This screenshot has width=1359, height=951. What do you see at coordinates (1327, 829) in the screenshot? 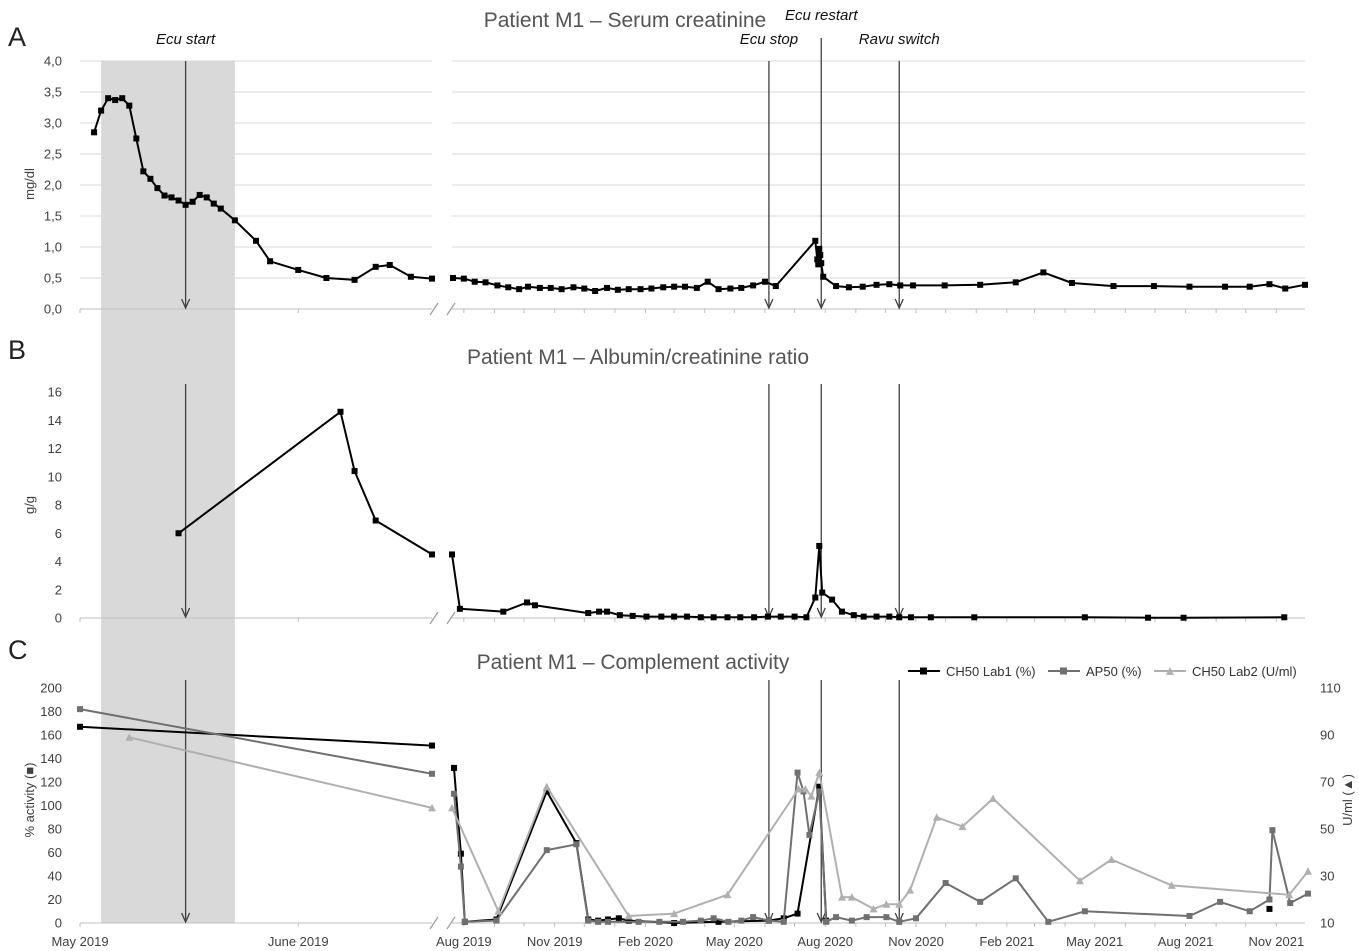
I see `y-right-tick-label: 50` at bounding box center [1327, 829].